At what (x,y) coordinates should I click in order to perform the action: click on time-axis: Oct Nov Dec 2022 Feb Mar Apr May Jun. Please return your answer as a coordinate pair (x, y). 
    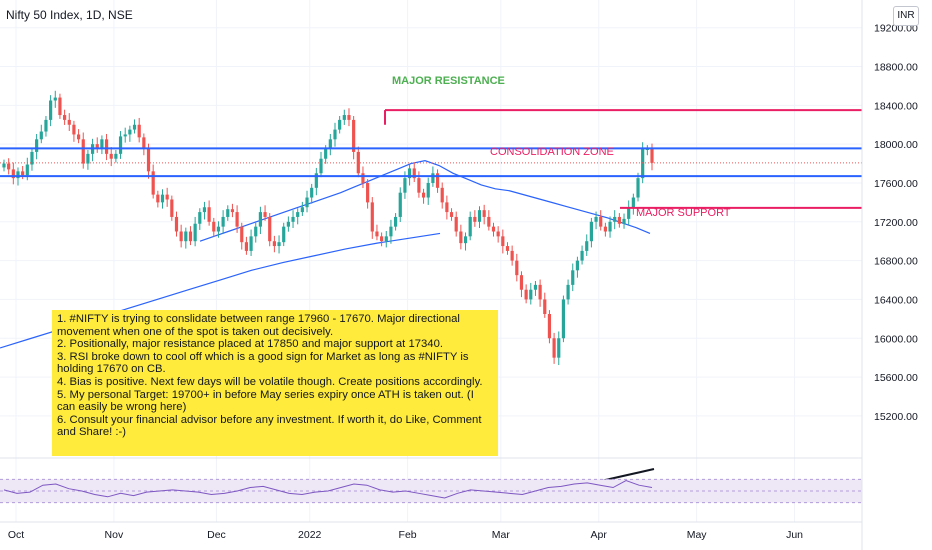
    Looking at the image, I should click on (431, 531).